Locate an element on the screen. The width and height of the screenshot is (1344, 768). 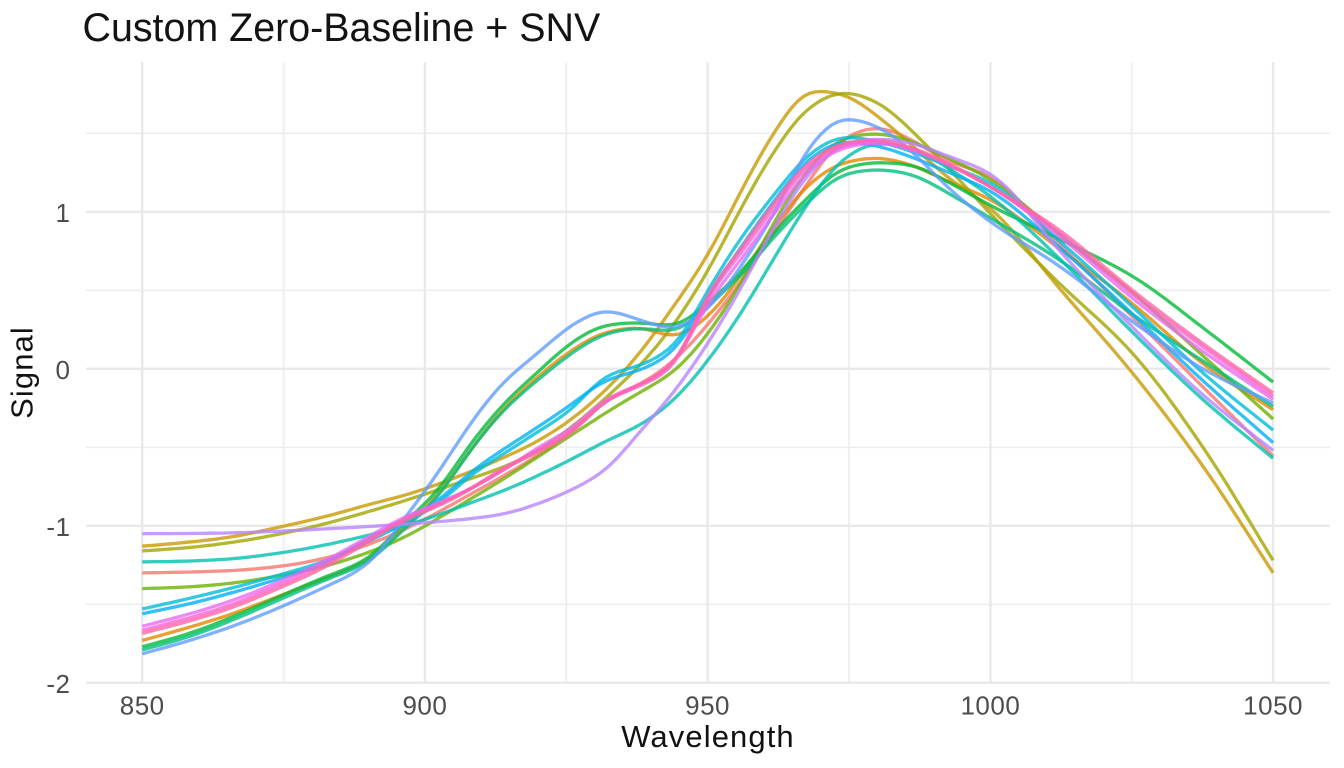
svg-text: 950 is located at coordinates (707, 706).